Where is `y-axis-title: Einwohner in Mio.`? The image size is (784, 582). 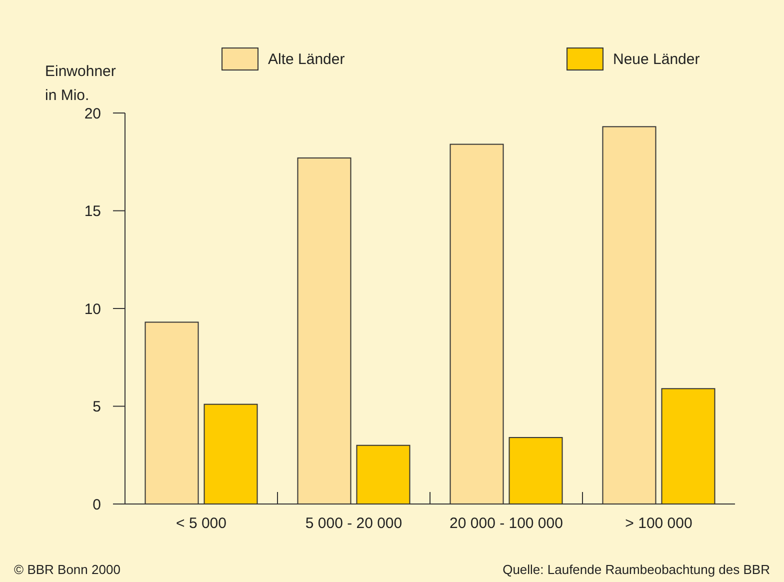
y-axis-title: Einwohner in Mio. is located at coordinates (80, 83).